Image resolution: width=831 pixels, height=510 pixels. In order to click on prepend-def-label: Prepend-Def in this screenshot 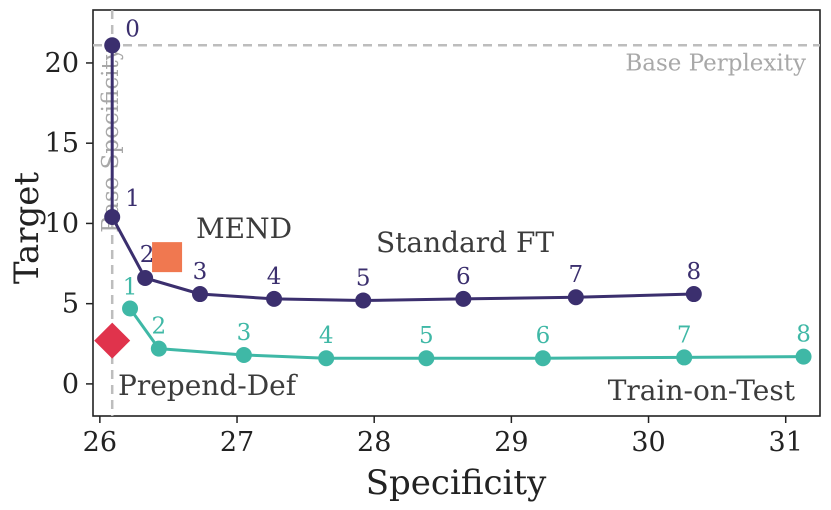, I will do `click(208, 385)`.